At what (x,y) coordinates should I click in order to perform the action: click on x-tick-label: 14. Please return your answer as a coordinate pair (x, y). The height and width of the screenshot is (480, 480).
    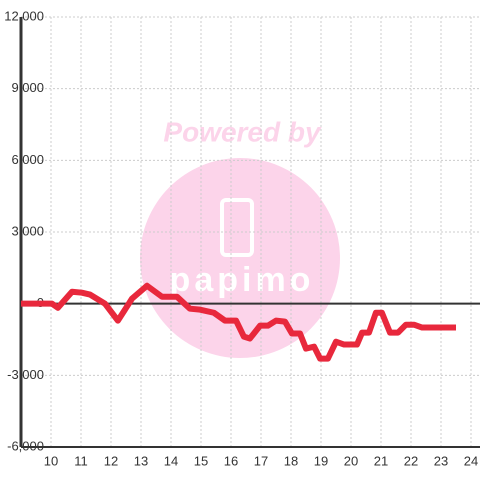
    Looking at the image, I should click on (171, 460).